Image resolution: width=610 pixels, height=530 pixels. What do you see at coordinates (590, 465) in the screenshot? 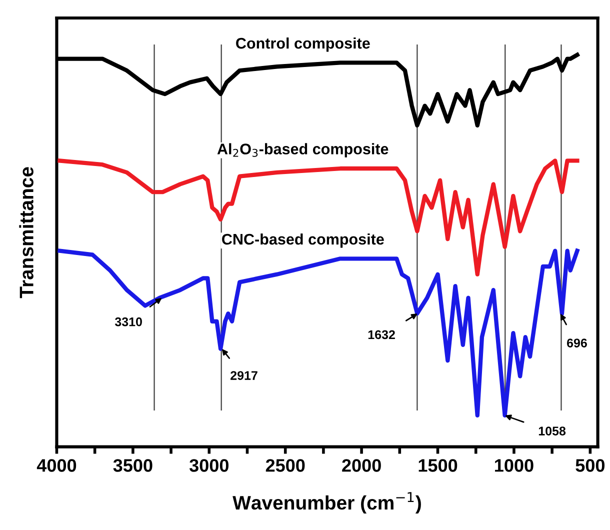
I see `x-tick-label: 500` at bounding box center [590, 465].